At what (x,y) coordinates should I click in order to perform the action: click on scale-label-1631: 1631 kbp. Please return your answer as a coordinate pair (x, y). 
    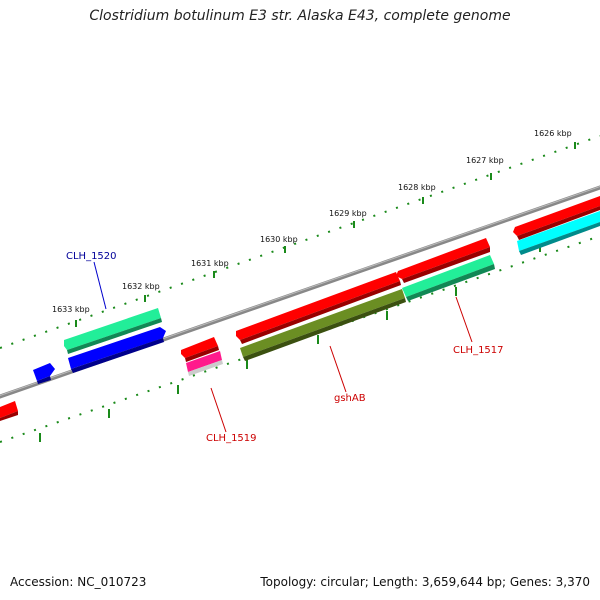
    Looking at the image, I should click on (210, 263).